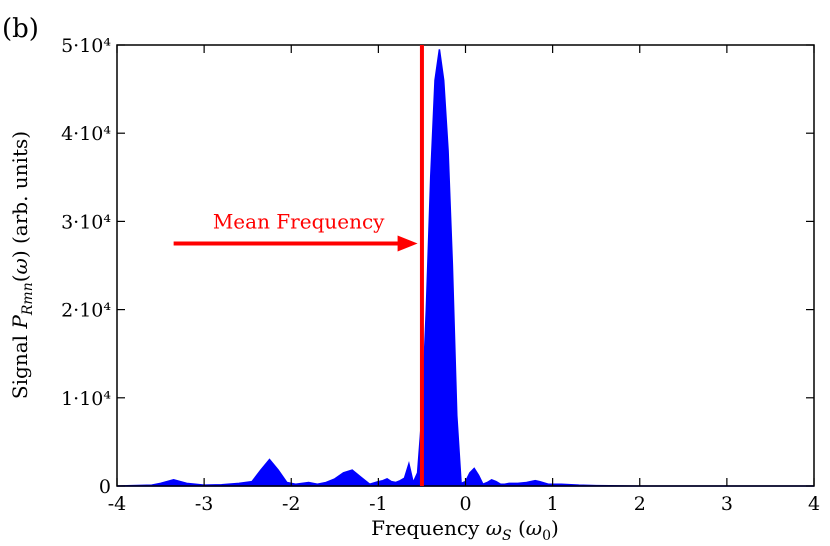  What do you see at coordinates (295, 243) in the screenshot?
I see `mean-frequency-arrow` at bounding box center [295, 243].